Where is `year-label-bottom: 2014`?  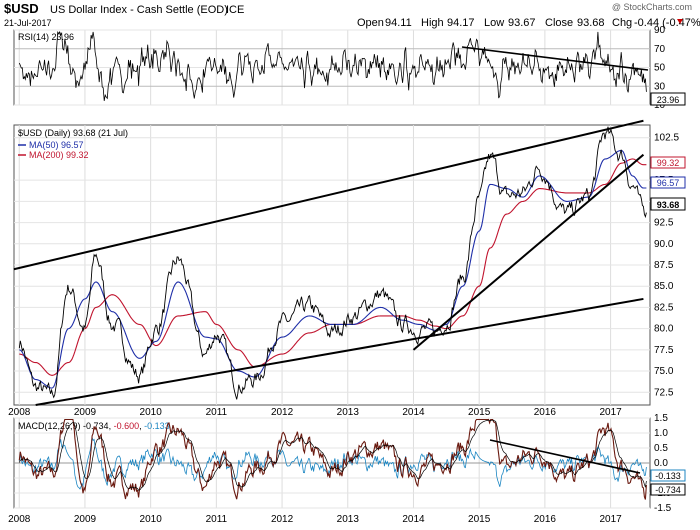
year-label-bottom: 2014 is located at coordinates (413, 519).